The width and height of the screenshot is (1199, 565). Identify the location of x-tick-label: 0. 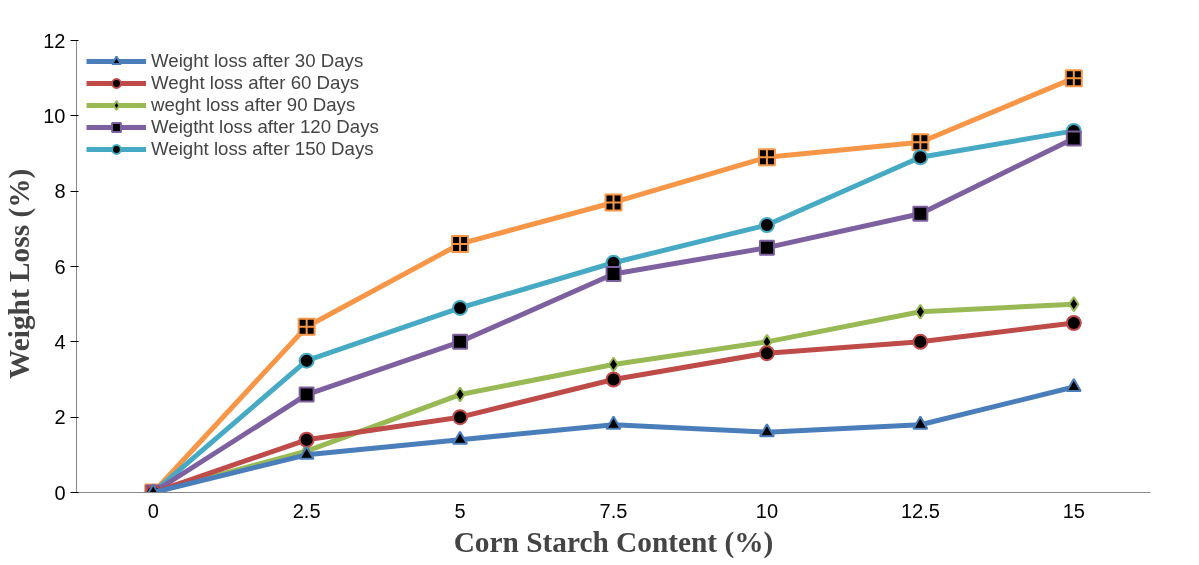
(153, 510).